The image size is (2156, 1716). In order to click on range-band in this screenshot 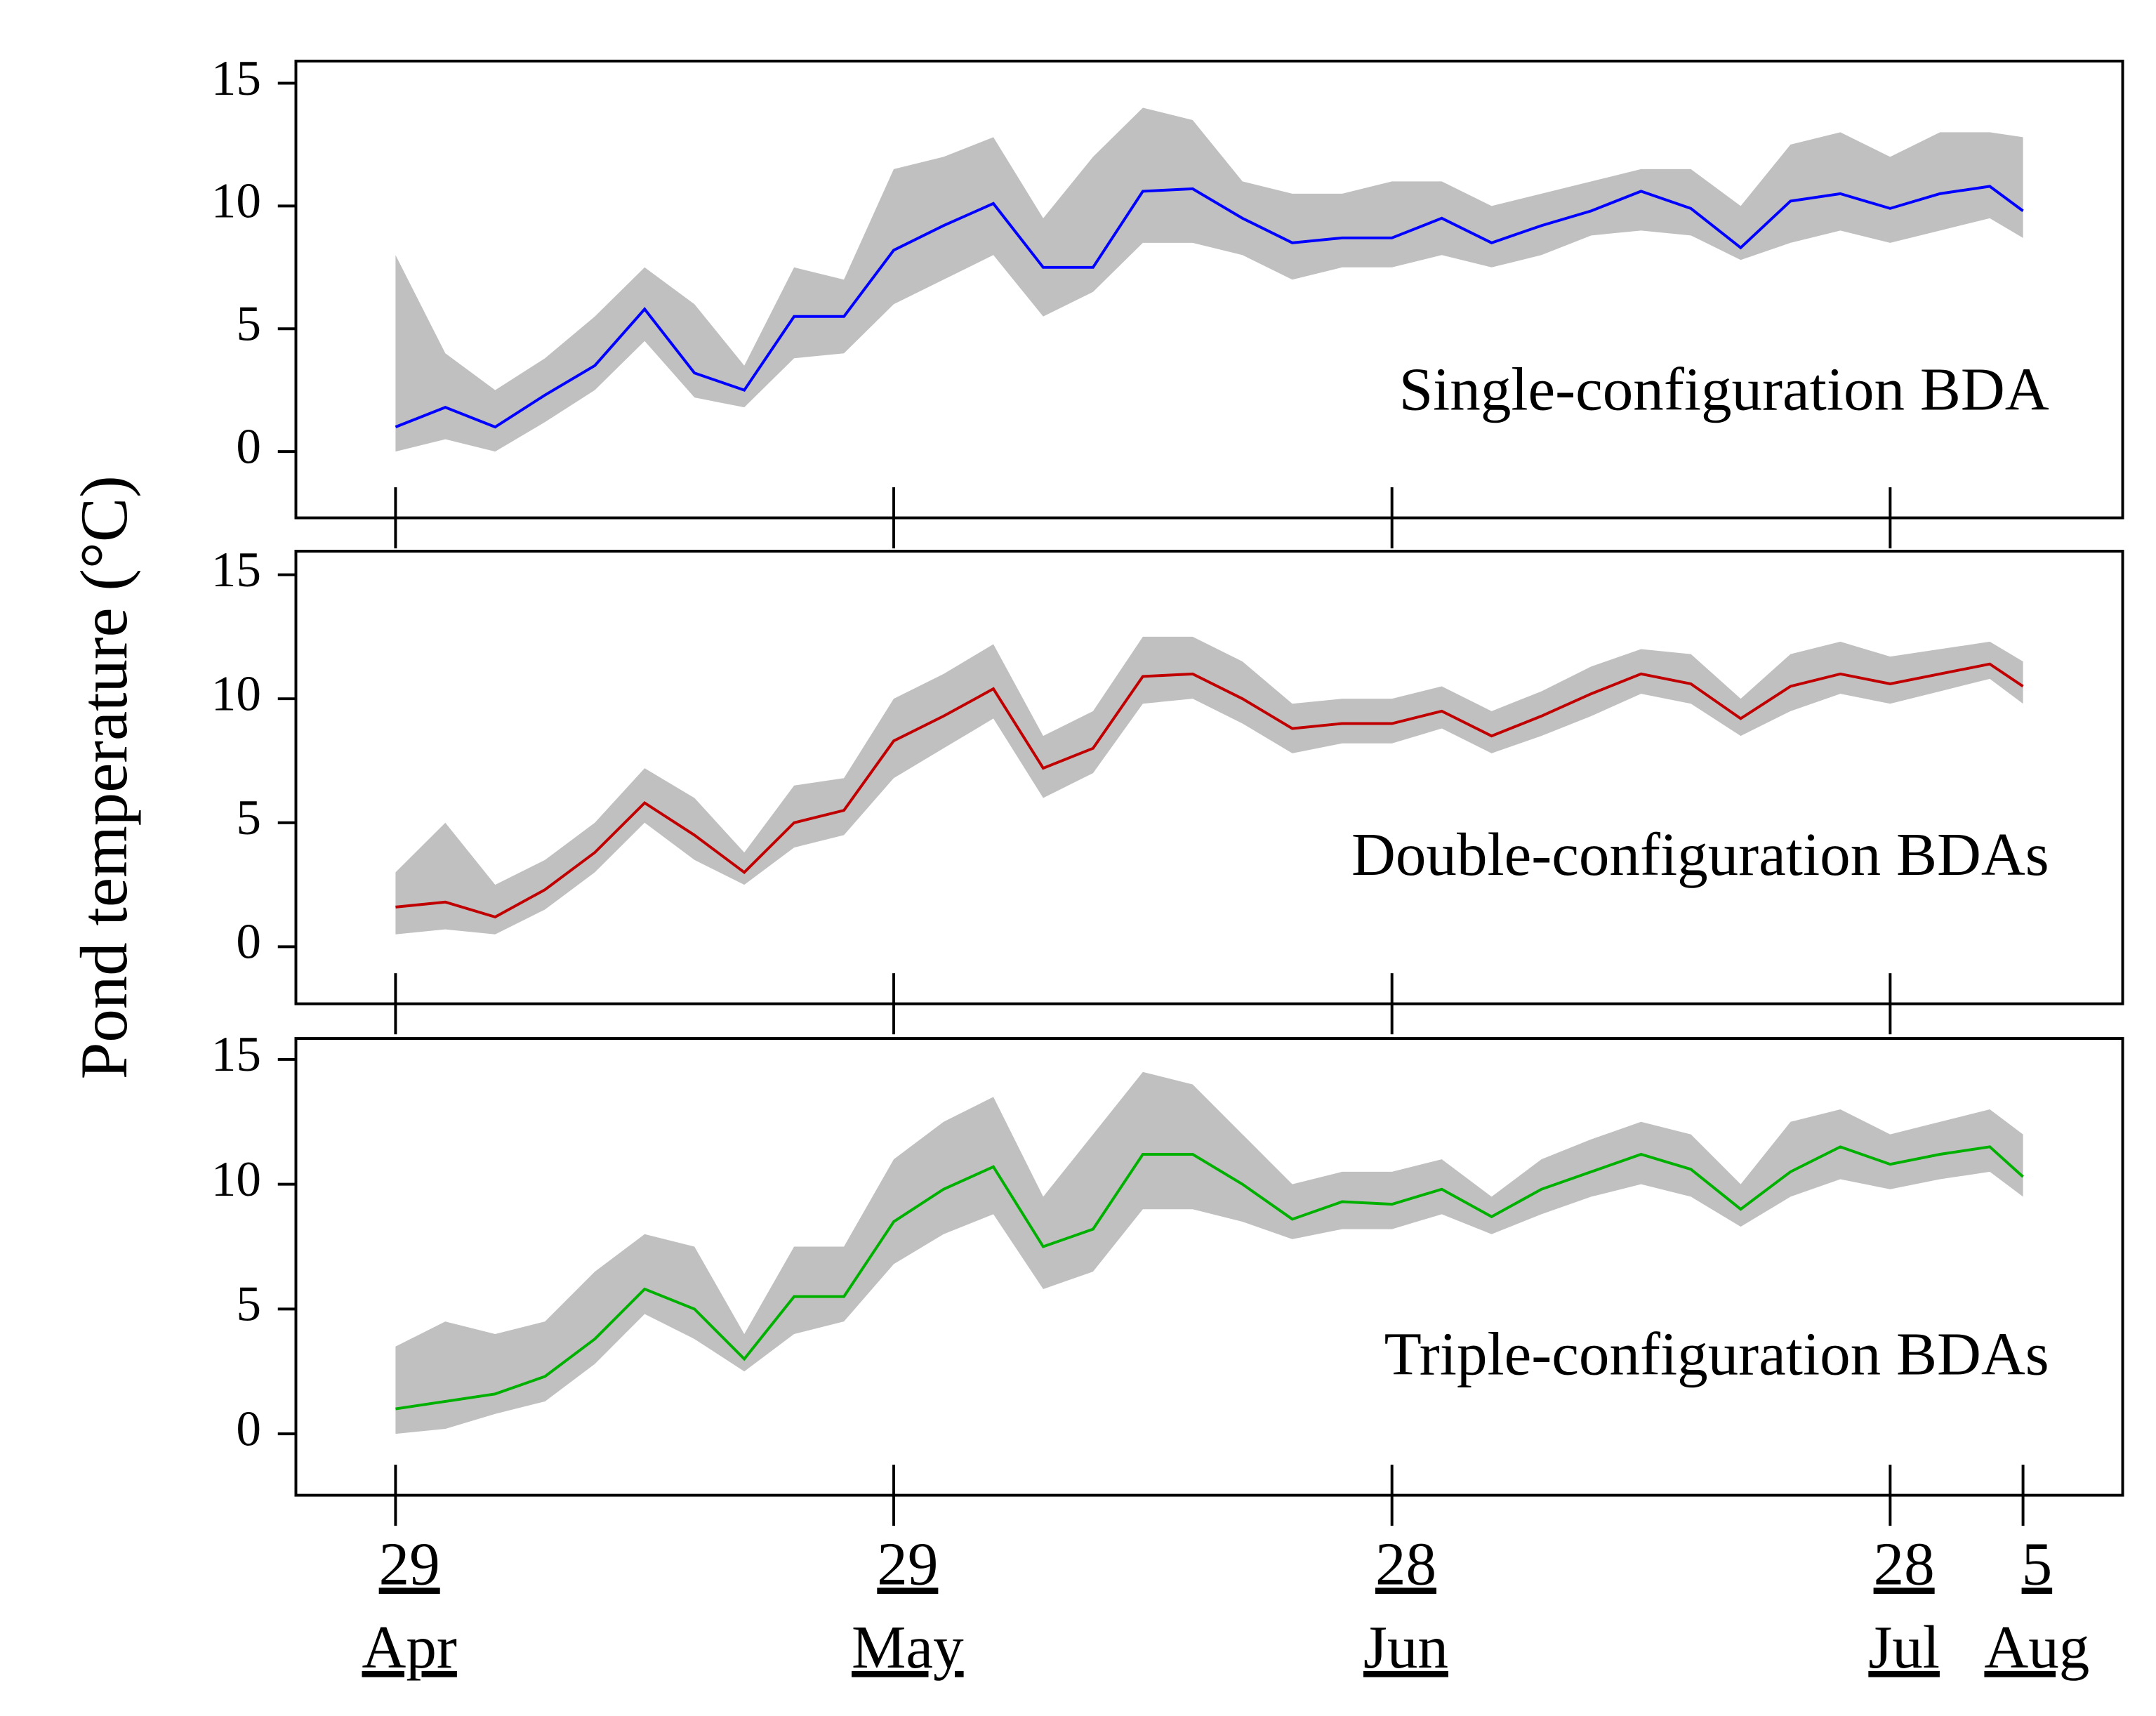, I will do `click(1209, 785)`.